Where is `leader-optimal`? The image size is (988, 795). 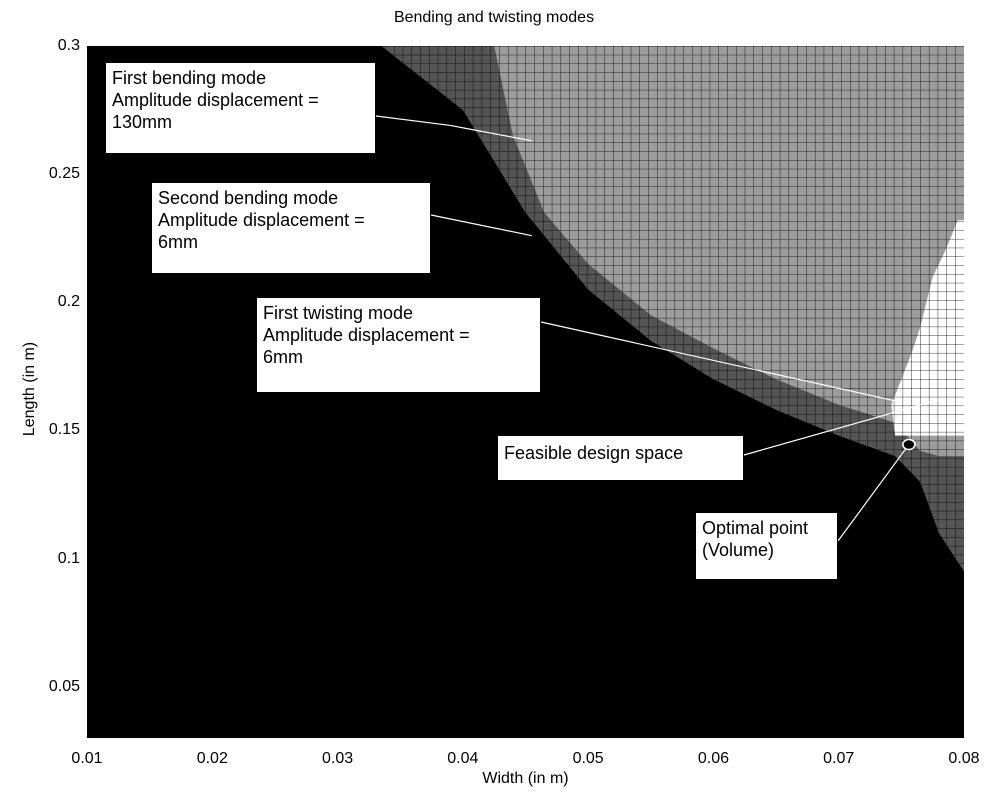 leader-optimal is located at coordinates (873, 493).